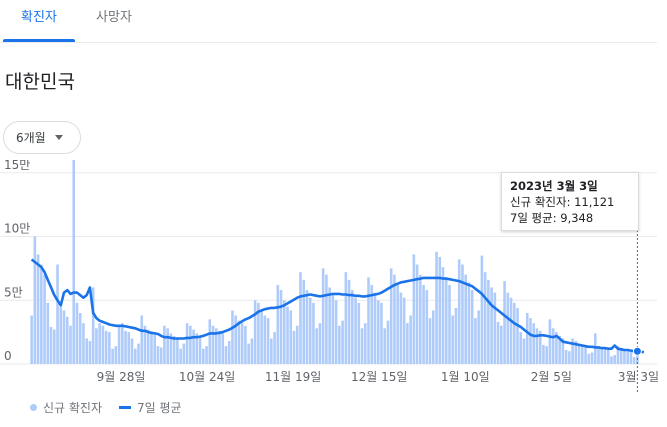  I want to click on x-tick-label: 2월 5일, so click(551, 377).